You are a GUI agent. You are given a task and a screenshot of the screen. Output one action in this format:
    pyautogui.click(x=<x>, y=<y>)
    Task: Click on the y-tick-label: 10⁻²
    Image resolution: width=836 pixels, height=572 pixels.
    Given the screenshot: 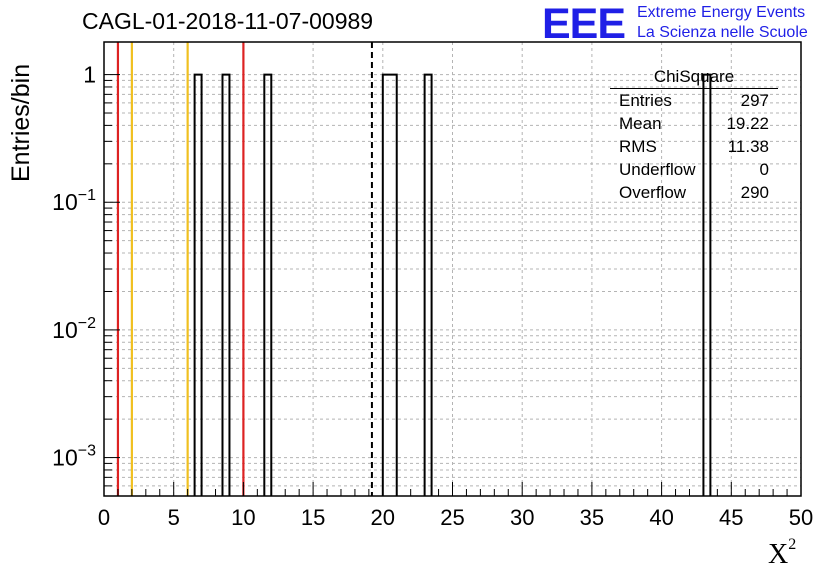 What is the action you would take?
    pyautogui.click(x=74, y=329)
    